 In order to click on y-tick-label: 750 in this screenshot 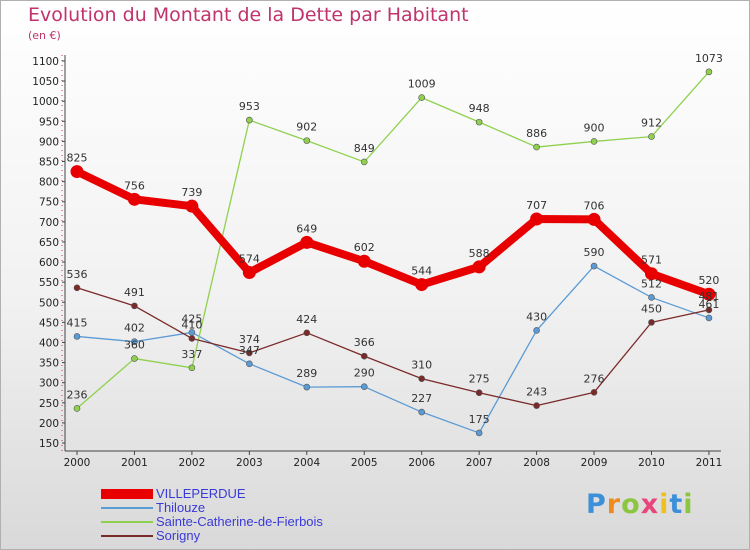, I will do `click(49, 203)`.